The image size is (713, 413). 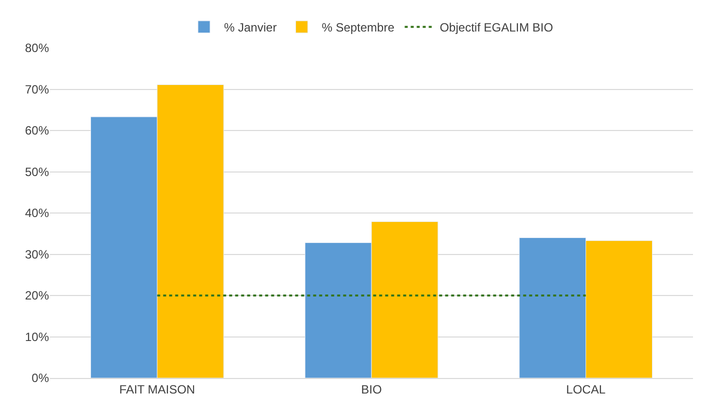 I want to click on y-tick-label: 10%, so click(x=37, y=337).